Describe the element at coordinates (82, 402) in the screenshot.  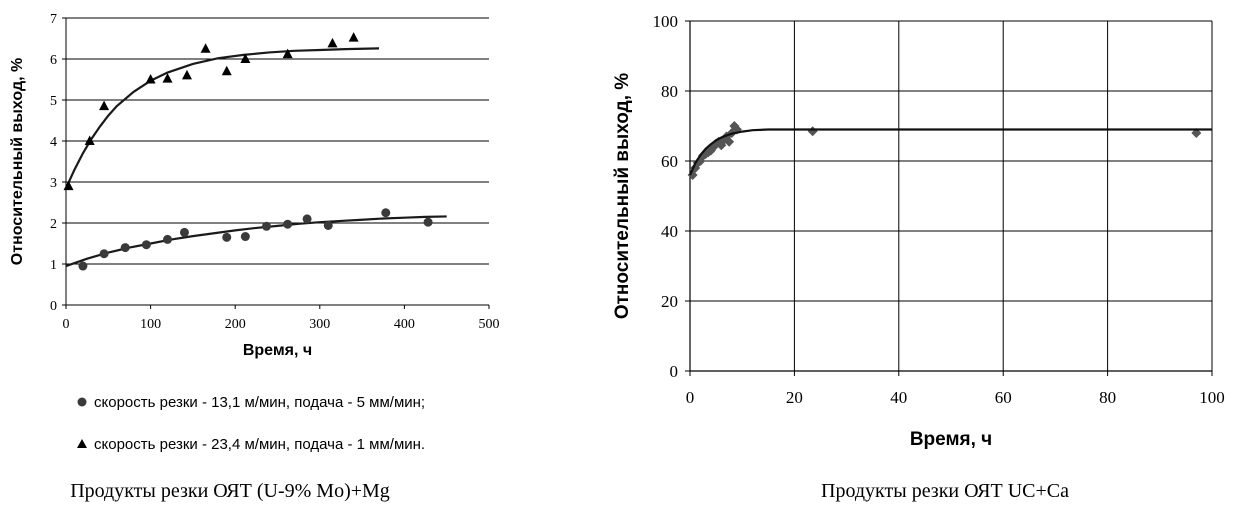
I see `legend-marker-circle` at that location.